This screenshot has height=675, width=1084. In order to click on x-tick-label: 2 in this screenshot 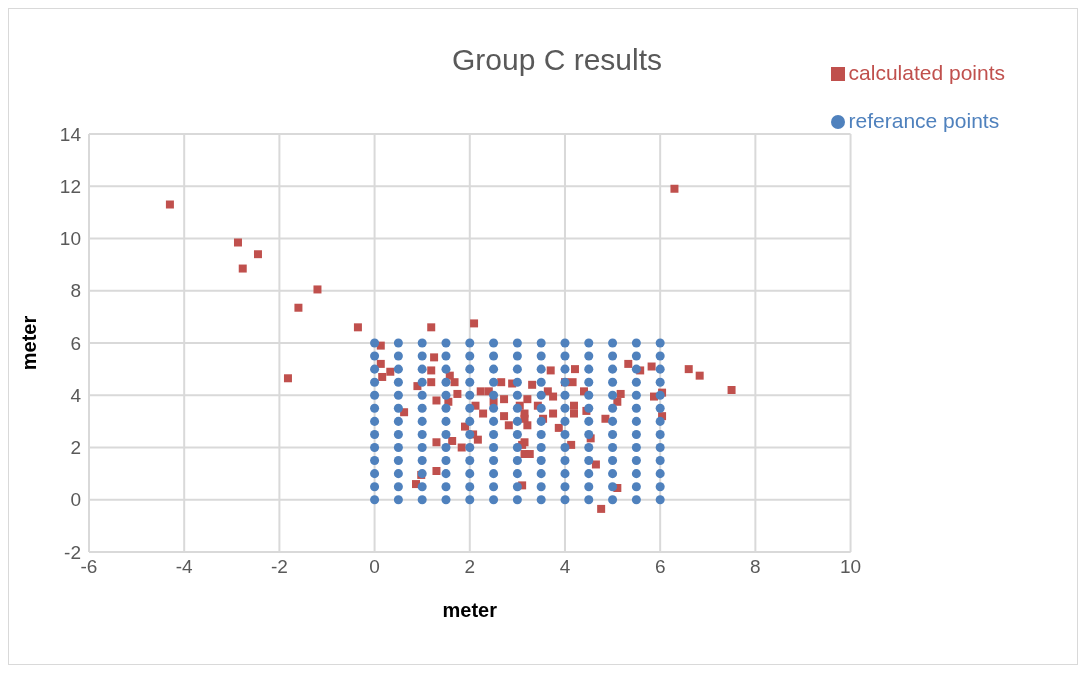, I will do `click(470, 567)`.